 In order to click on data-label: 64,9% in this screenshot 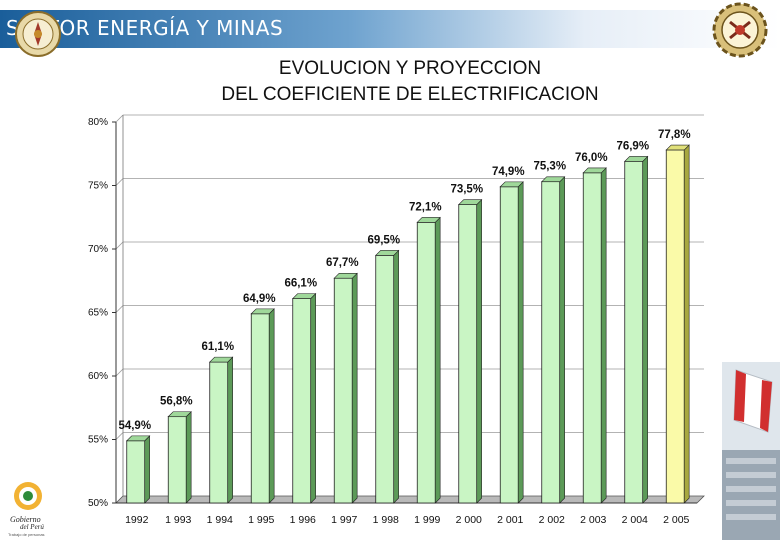, I will do `click(259, 299)`.